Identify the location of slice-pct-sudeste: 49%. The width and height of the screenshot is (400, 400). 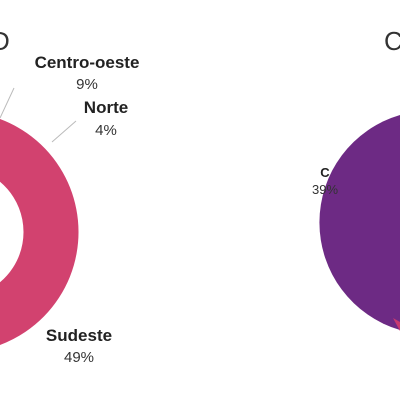
(79, 357).